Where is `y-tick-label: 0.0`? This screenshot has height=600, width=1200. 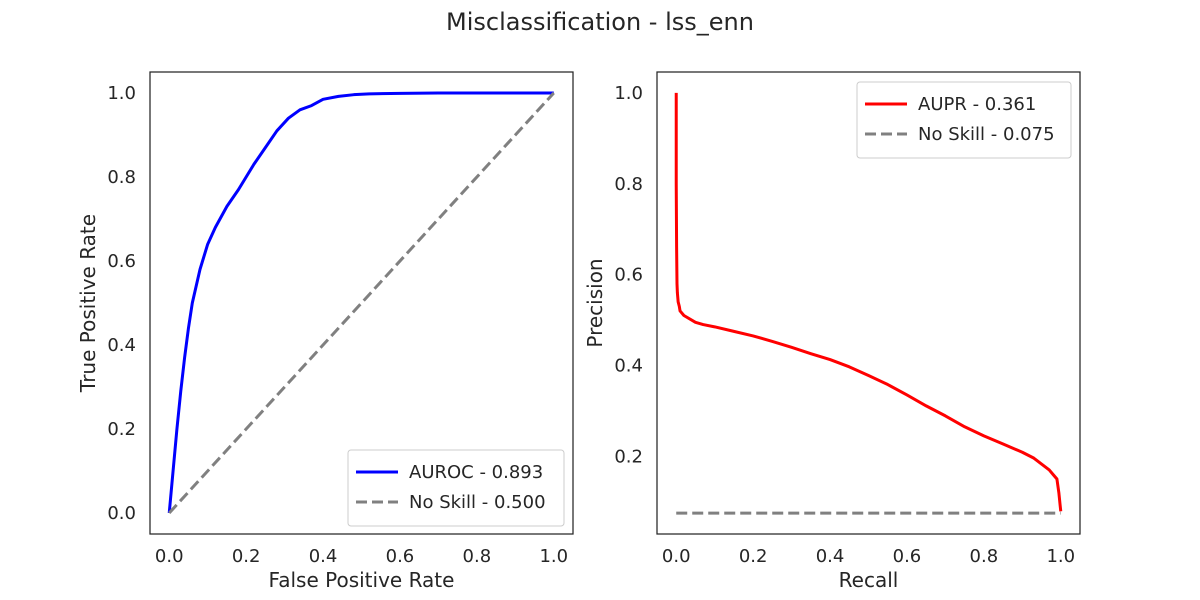 y-tick-label: 0.0 is located at coordinates (121, 513).